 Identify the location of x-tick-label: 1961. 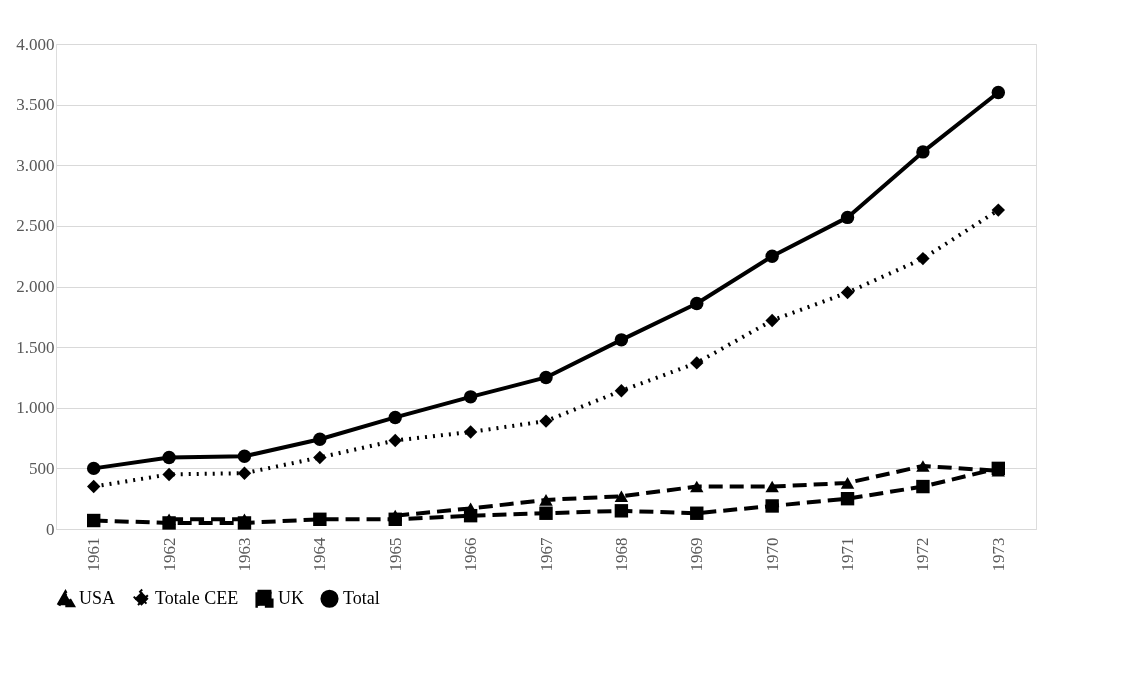
(94, 554).